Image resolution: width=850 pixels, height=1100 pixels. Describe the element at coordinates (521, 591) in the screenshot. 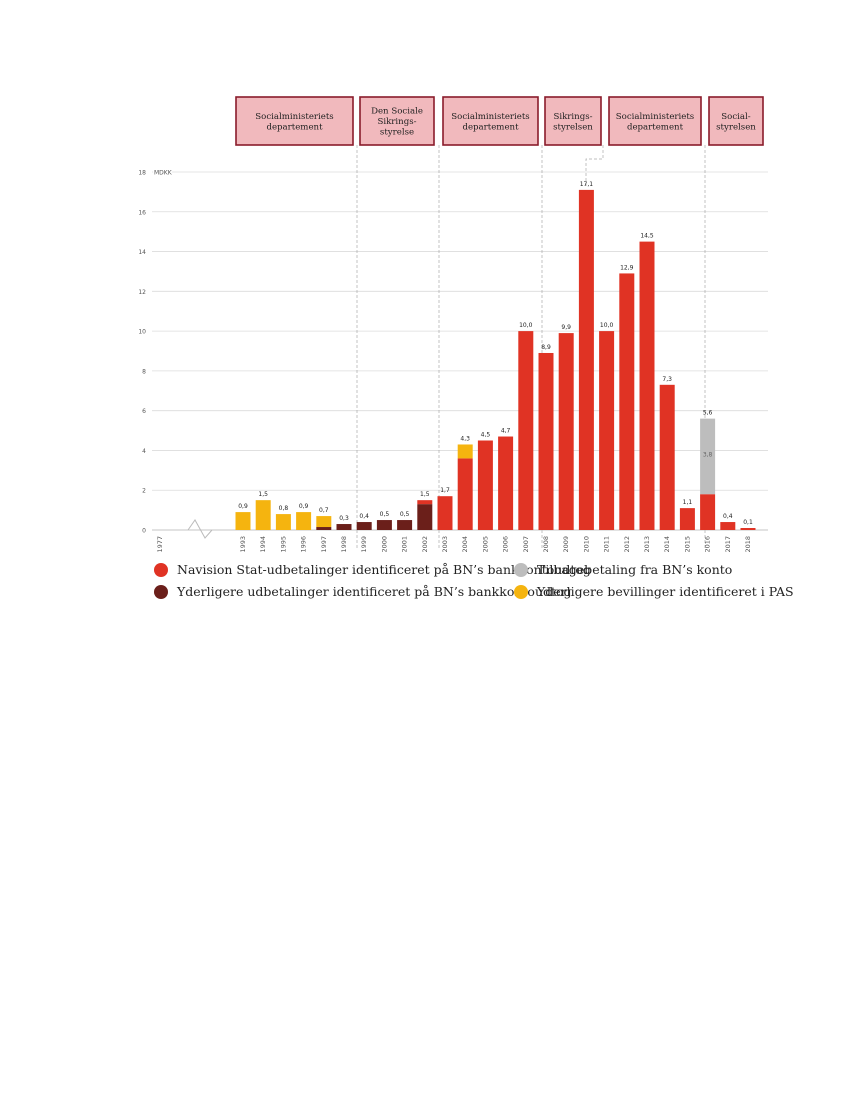

I see `legend-swatch-pas` at that location.